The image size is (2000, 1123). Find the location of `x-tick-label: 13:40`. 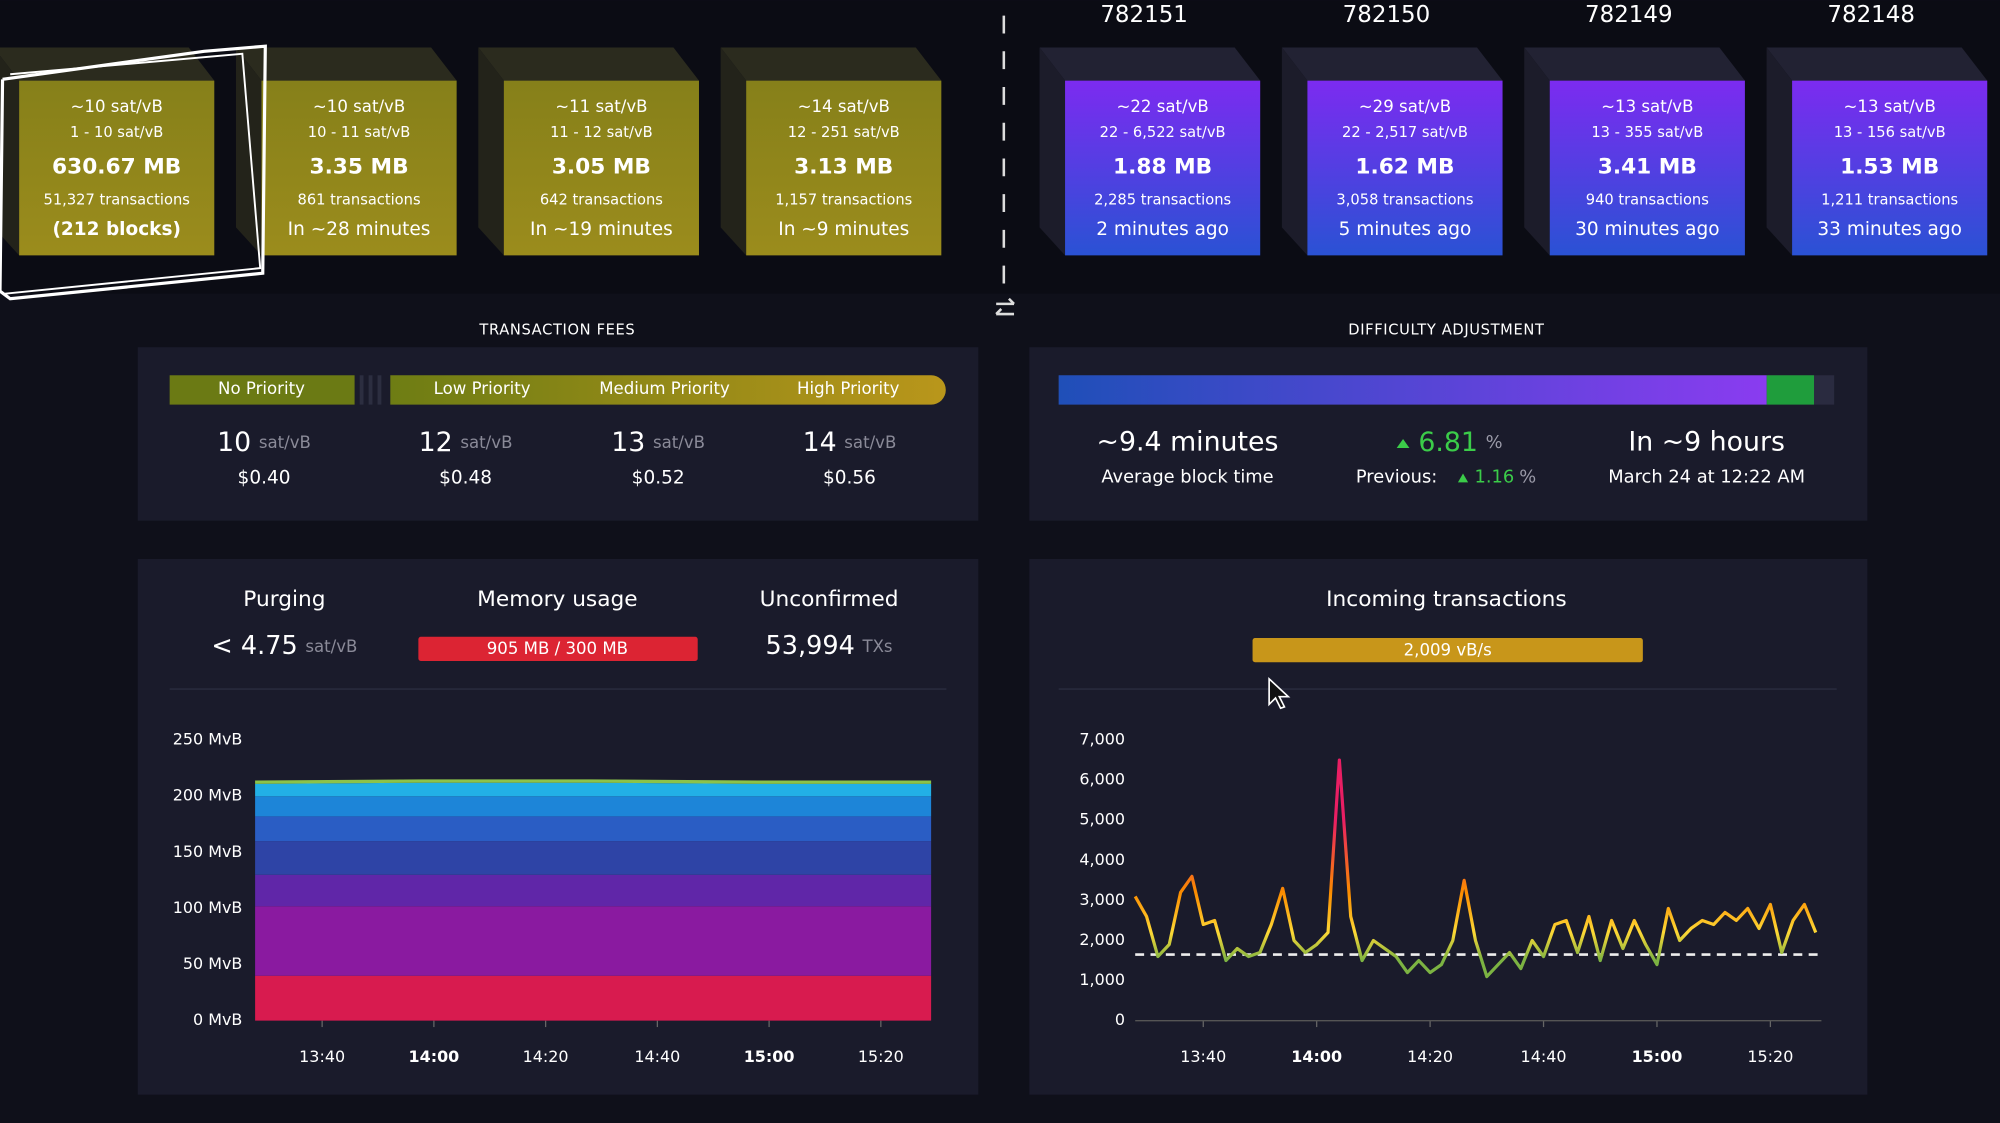

x-tick-label: 13:40 is located at coordinates (1203, 1056).